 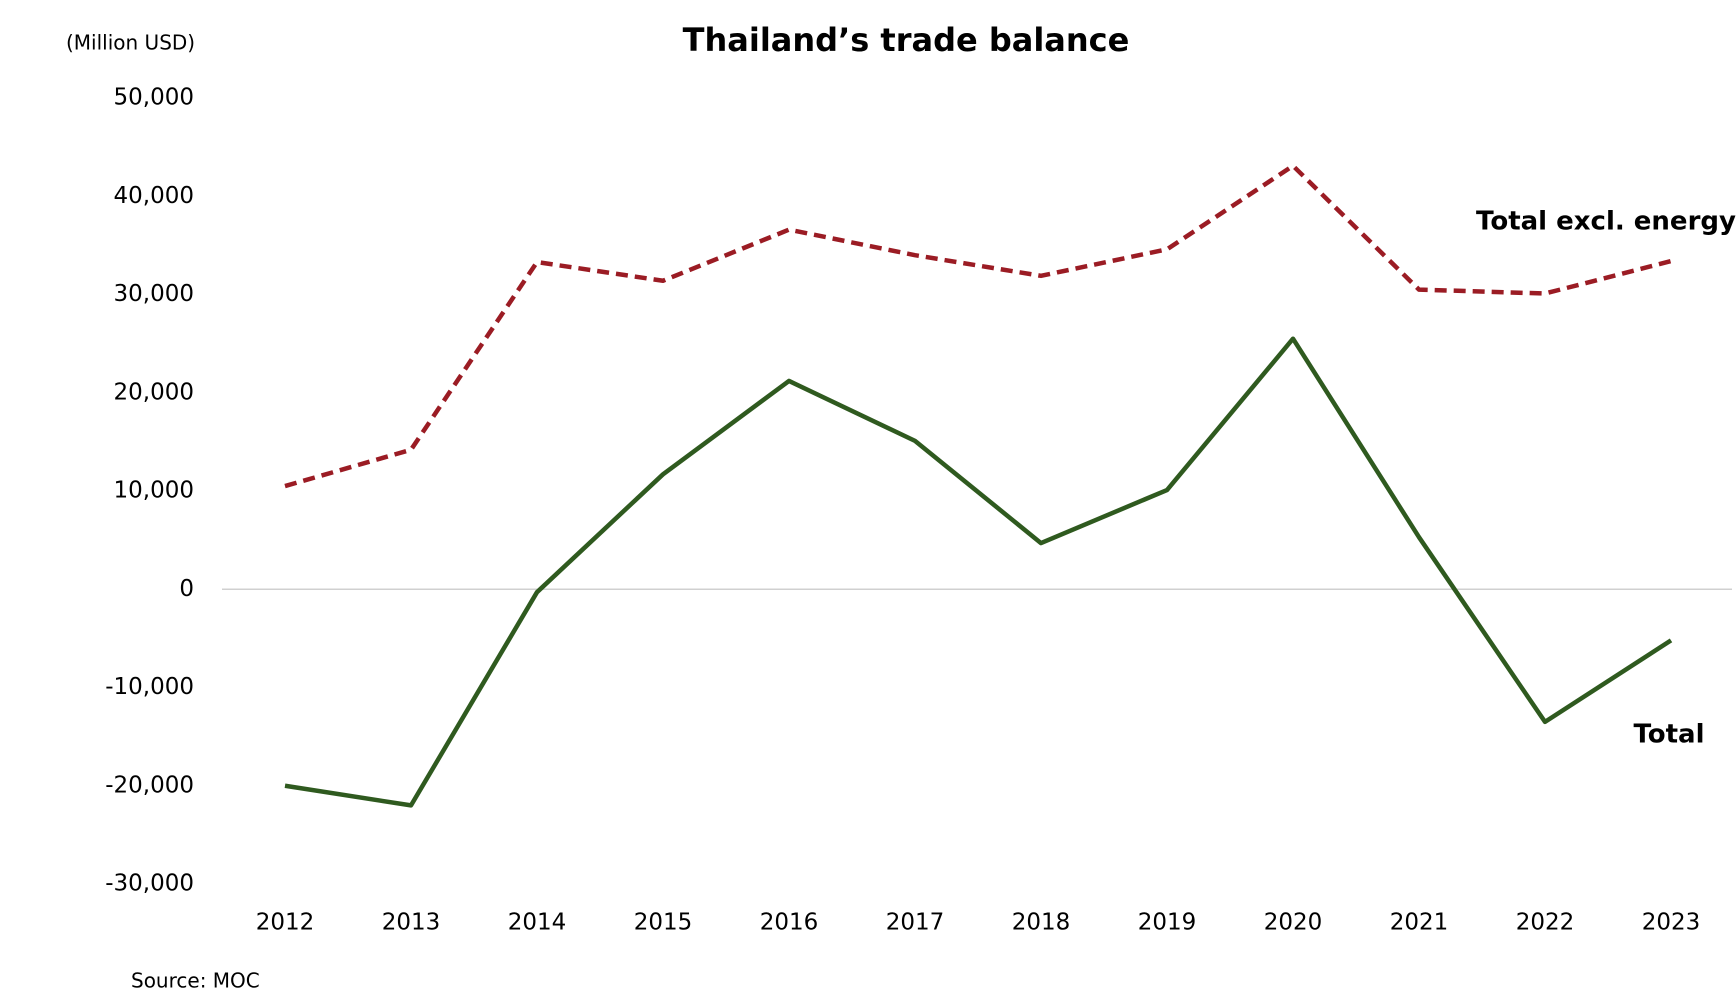 I want to click on x-tick-label: 2015, so click(x=663, y=923).